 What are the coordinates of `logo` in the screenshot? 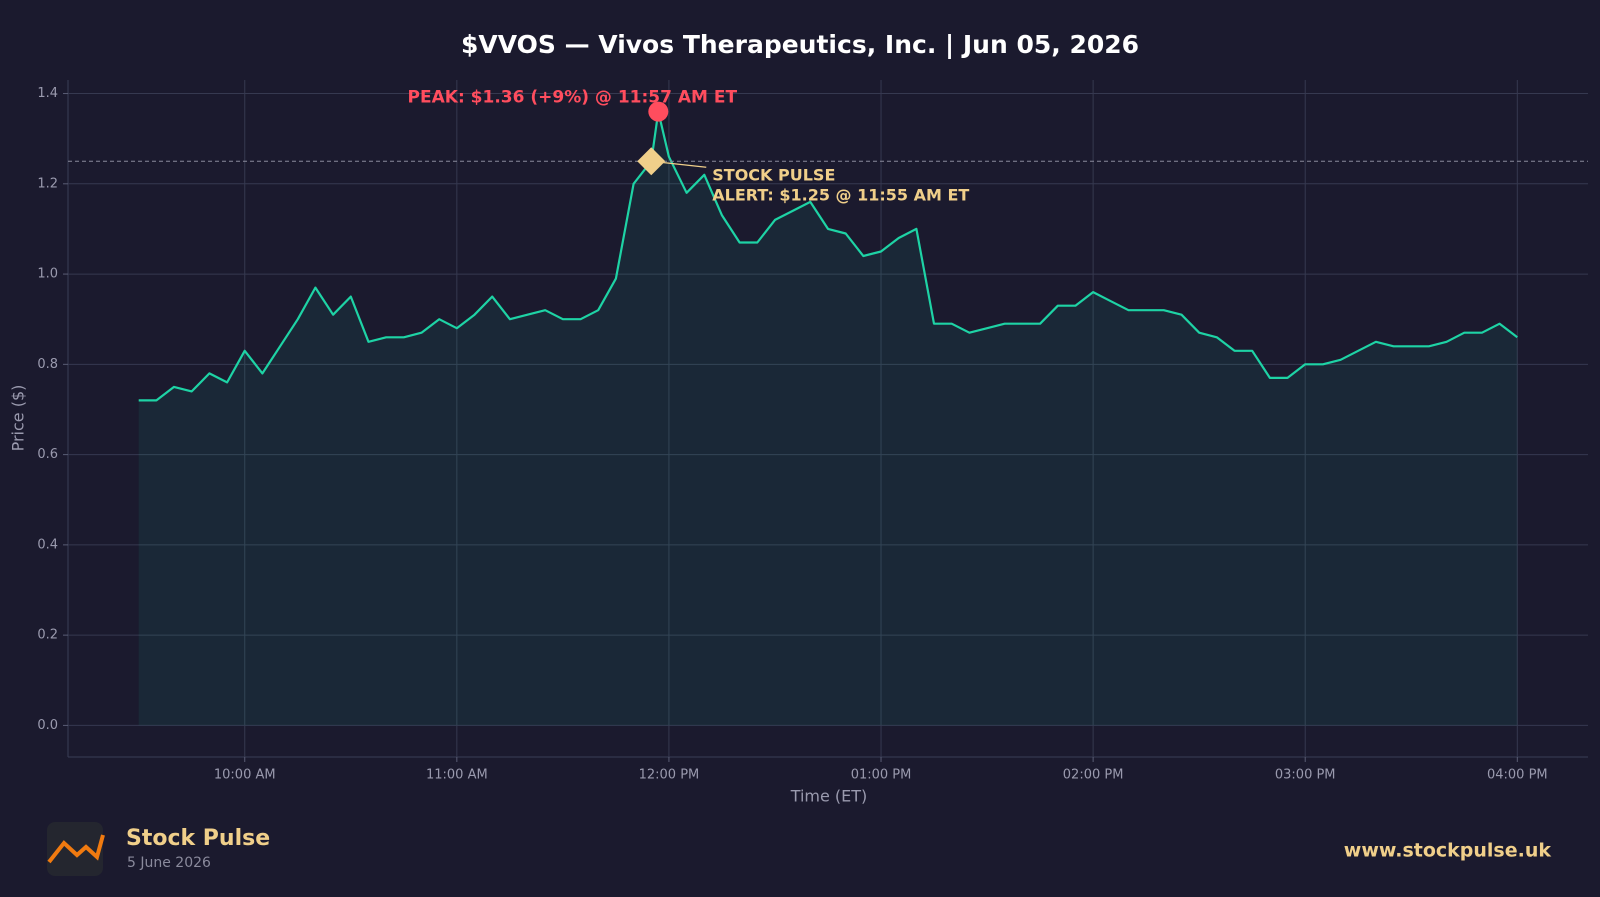 It's located at (76, 849).